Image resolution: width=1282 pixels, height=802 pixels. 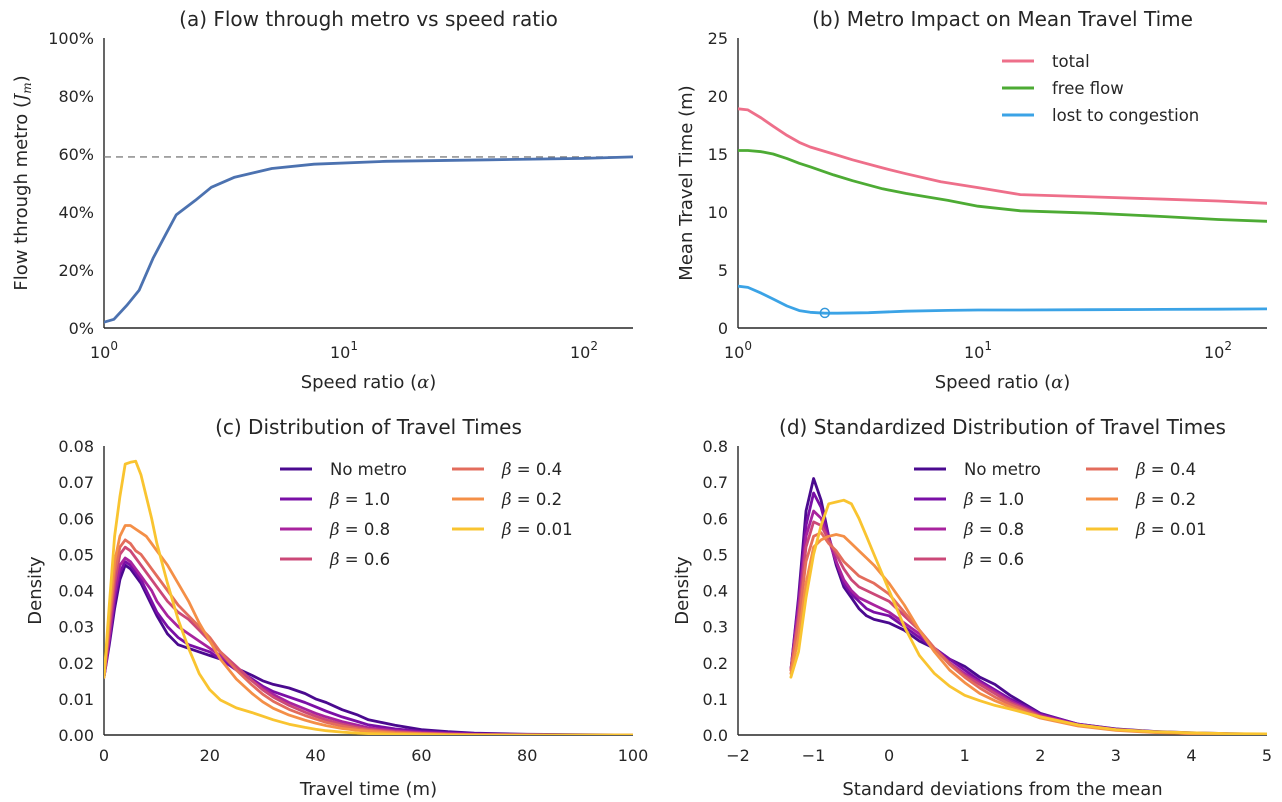 What do you see at coordinates (76, 446) in the screenshot?
I see `y-tick-label: 0.08` at bounding box center [76, 446].